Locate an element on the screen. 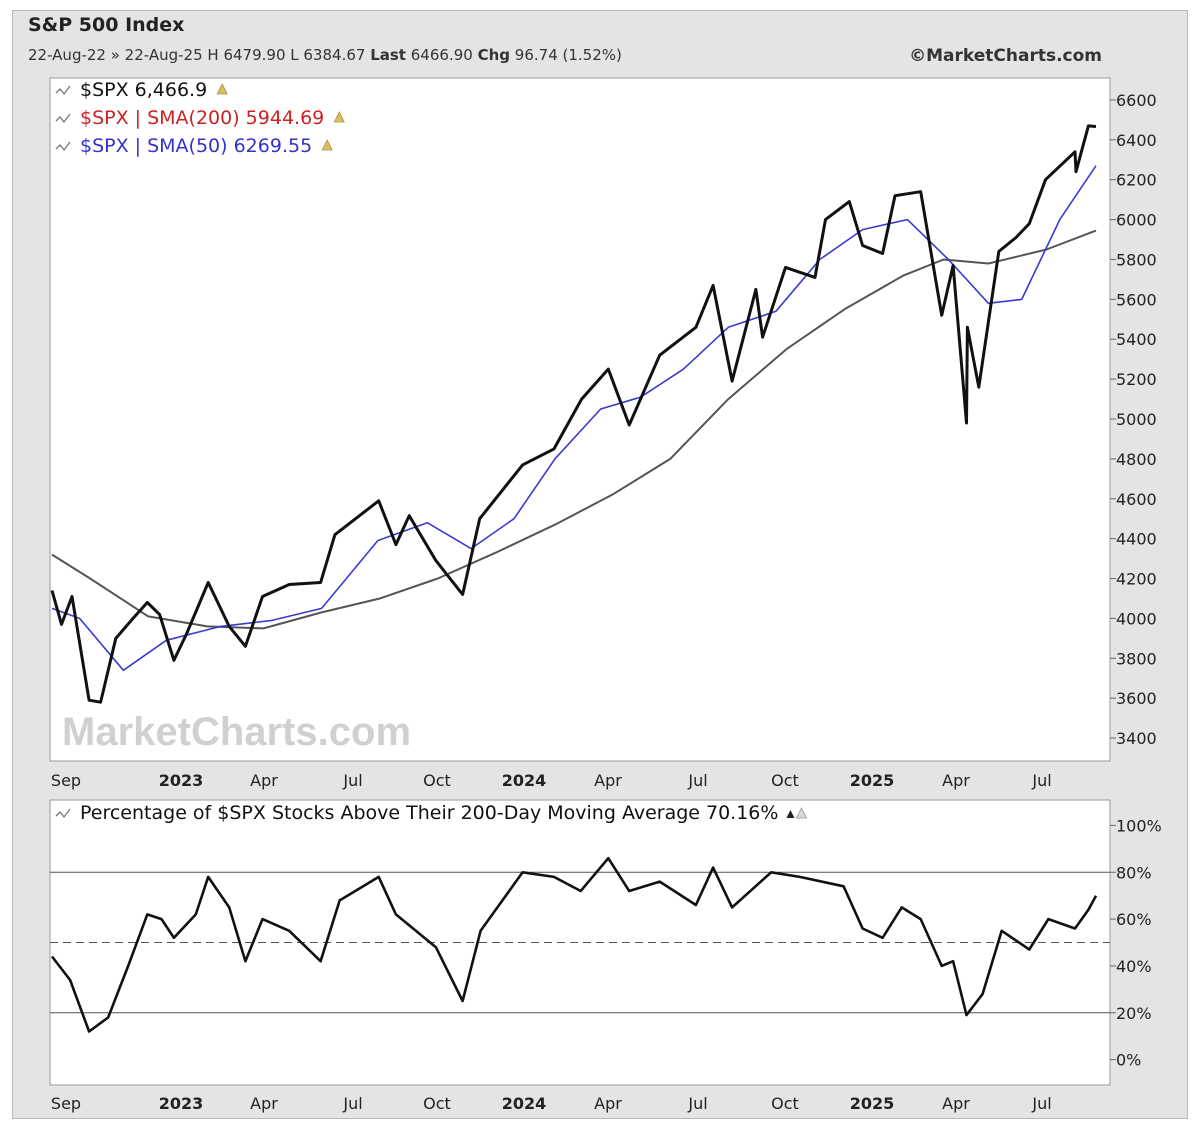 This screenshot has width=1200, height=1127. series-line-breadth is located at coordinates (574, 944).